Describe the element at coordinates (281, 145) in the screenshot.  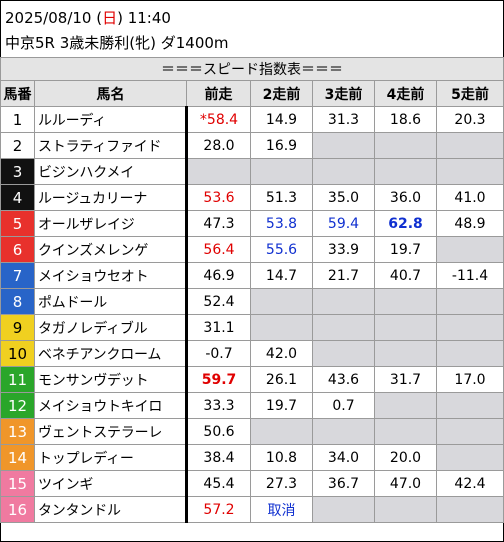
I see `speed-index-cell: 16.9` at that location.